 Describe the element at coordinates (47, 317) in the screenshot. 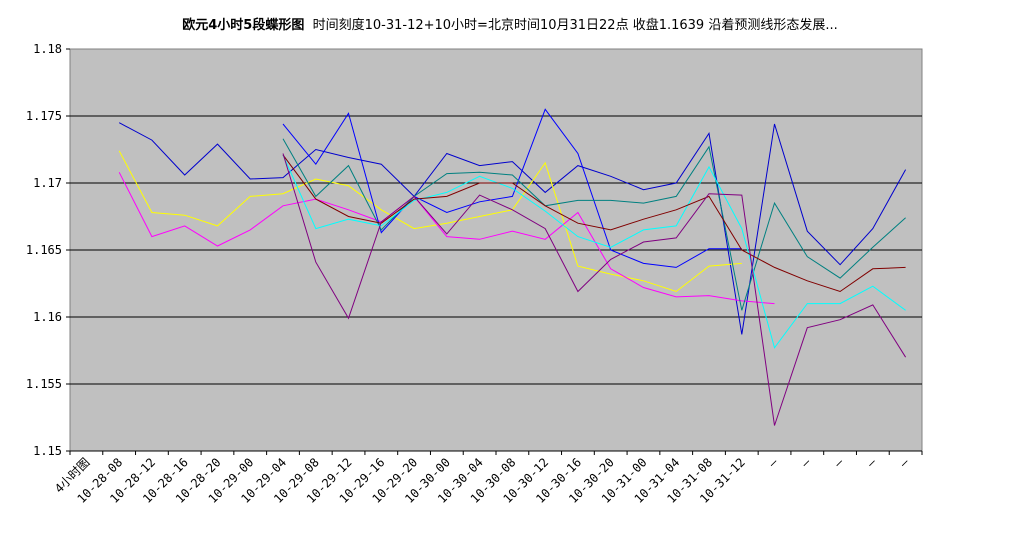

I see `y-tick-label: 1.16` at that location.